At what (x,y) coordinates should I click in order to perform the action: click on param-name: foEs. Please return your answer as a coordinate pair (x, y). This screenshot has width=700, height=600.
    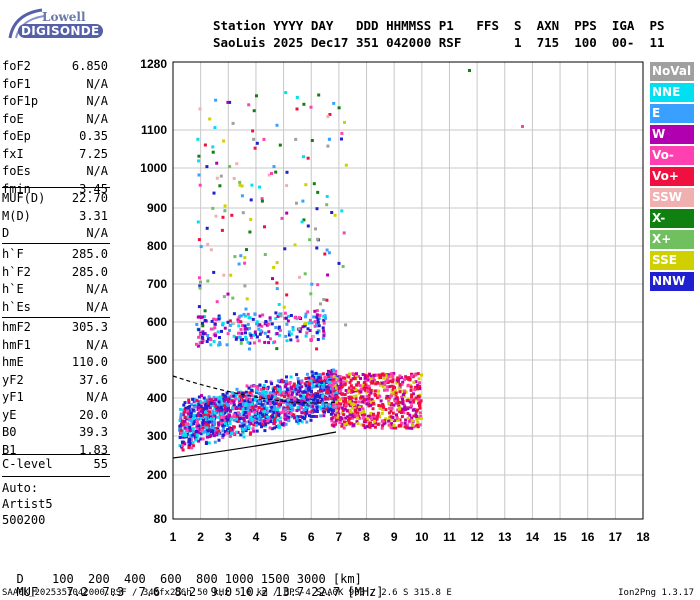
    Looking at the image, I should click on (16, 171).